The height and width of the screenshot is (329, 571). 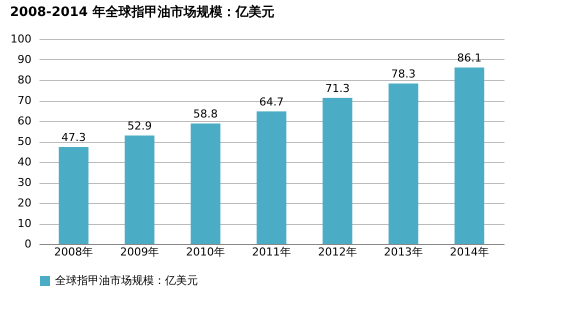 What do you see at coordinates (74, 252) in the screenshot?
I see `x-tick-label: 2008年` at bounding box center [74, 252].